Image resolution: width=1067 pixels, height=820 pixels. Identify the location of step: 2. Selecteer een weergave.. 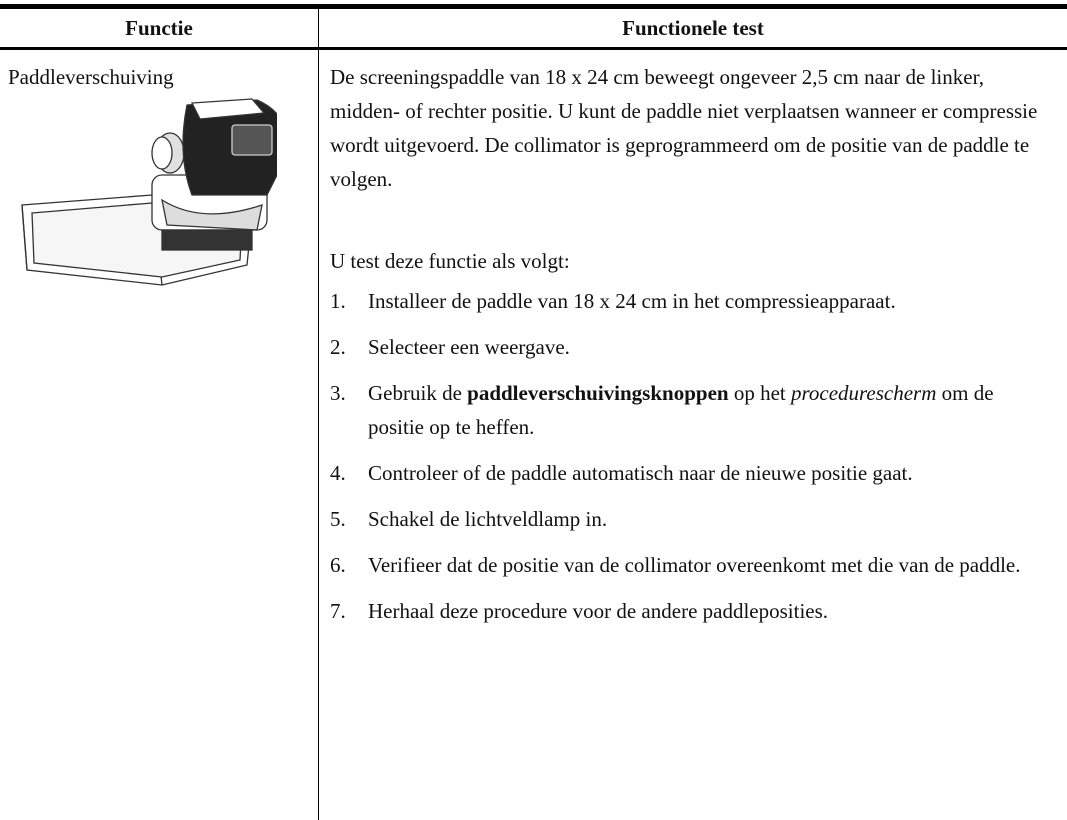
(691, 347).